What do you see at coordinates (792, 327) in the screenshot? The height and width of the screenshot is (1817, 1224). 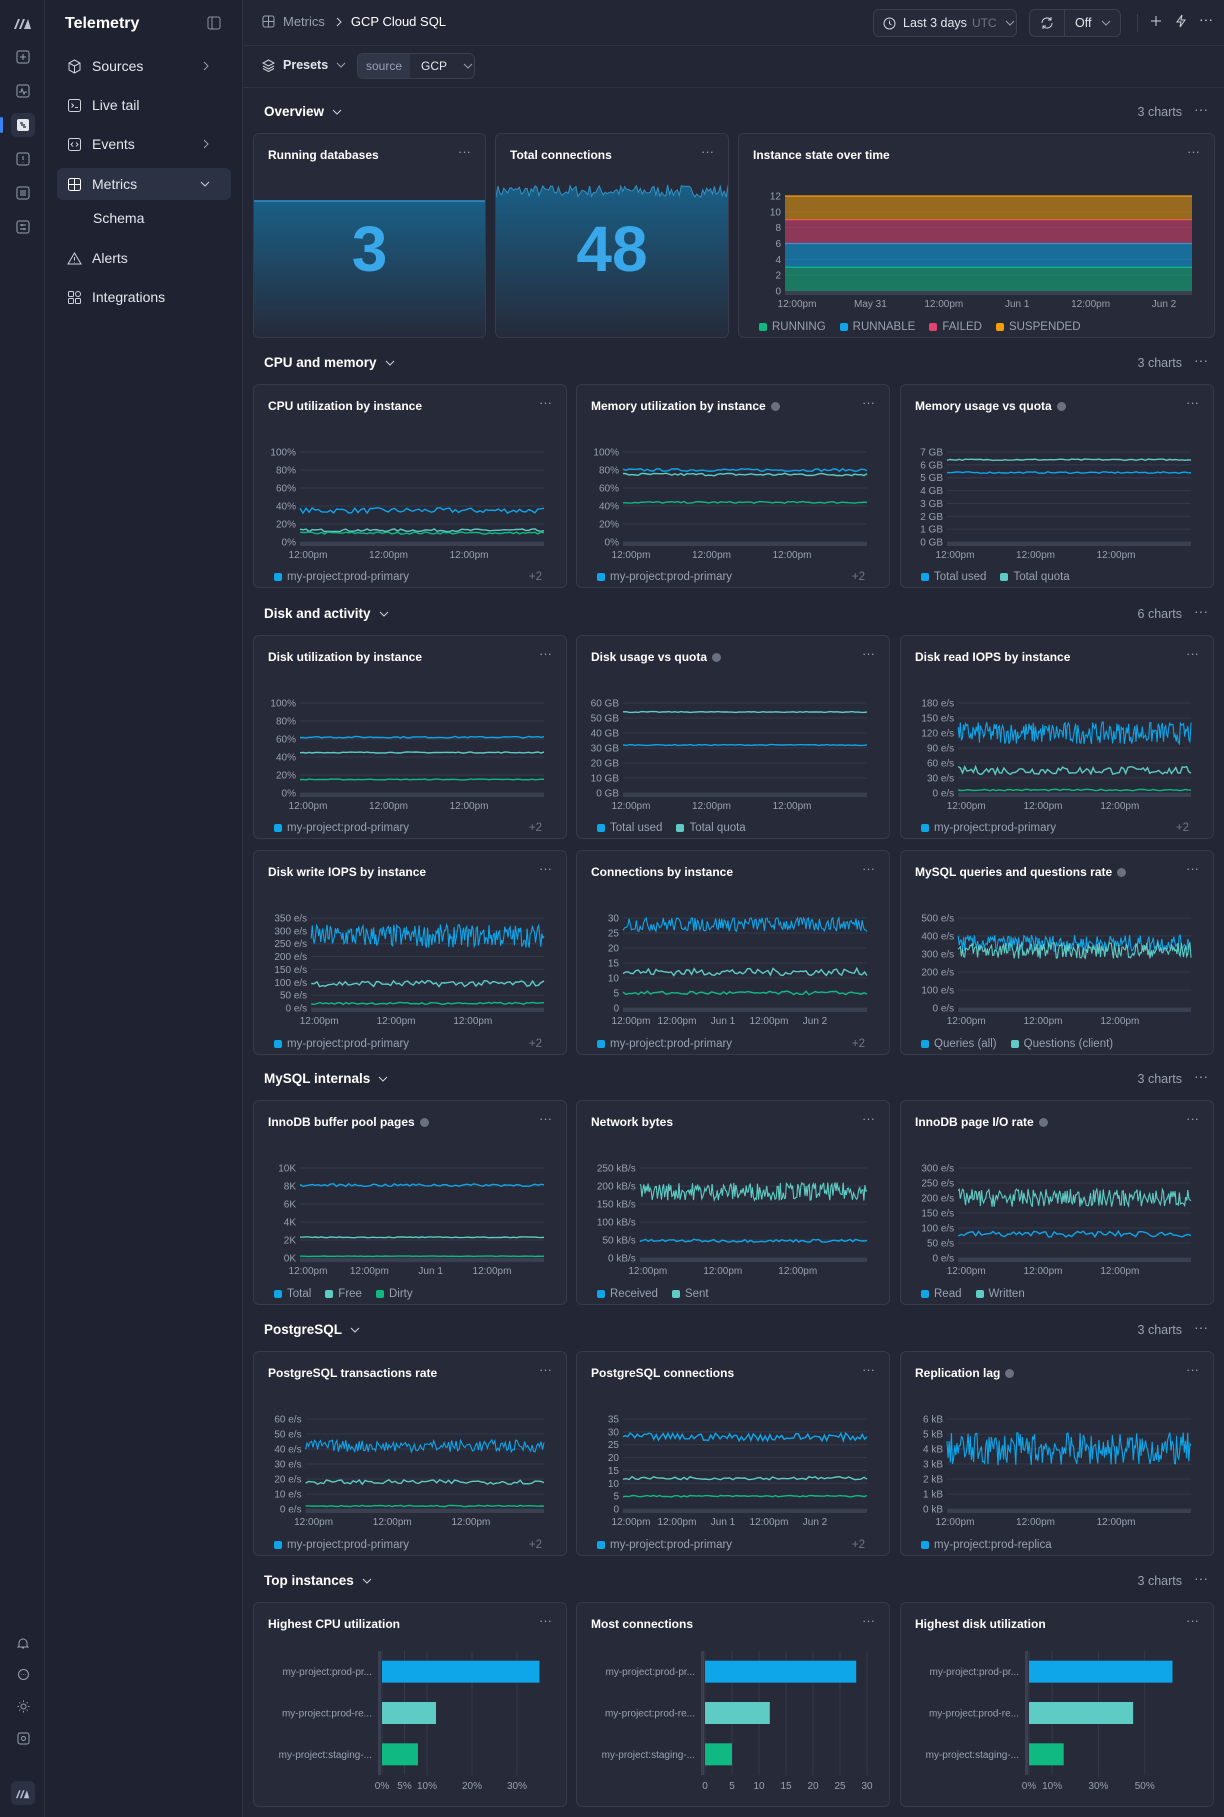 I see `legend-item: RUNNING` at bounding box center [792, 327].